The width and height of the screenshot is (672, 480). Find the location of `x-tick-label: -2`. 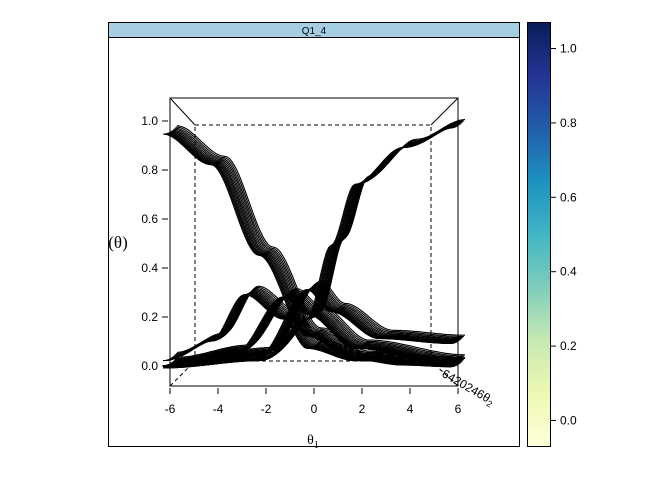

x-tick-label: -2 is located at coordinates (266, 409).